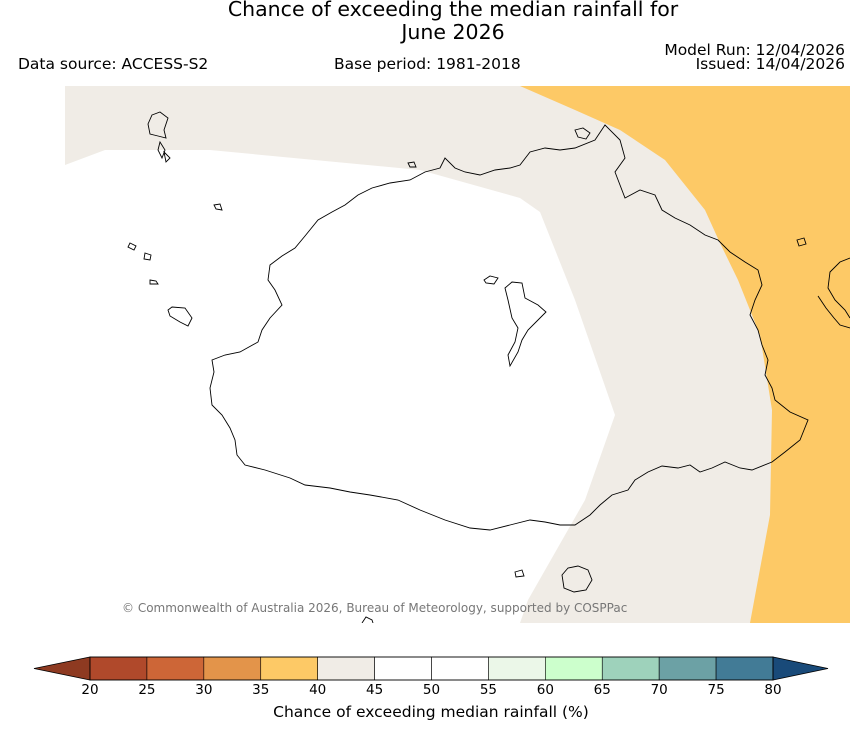 The height and width of the screenshot is (747, 862). I want to click on colorbar-tick-40: 40, so click(318, 690).